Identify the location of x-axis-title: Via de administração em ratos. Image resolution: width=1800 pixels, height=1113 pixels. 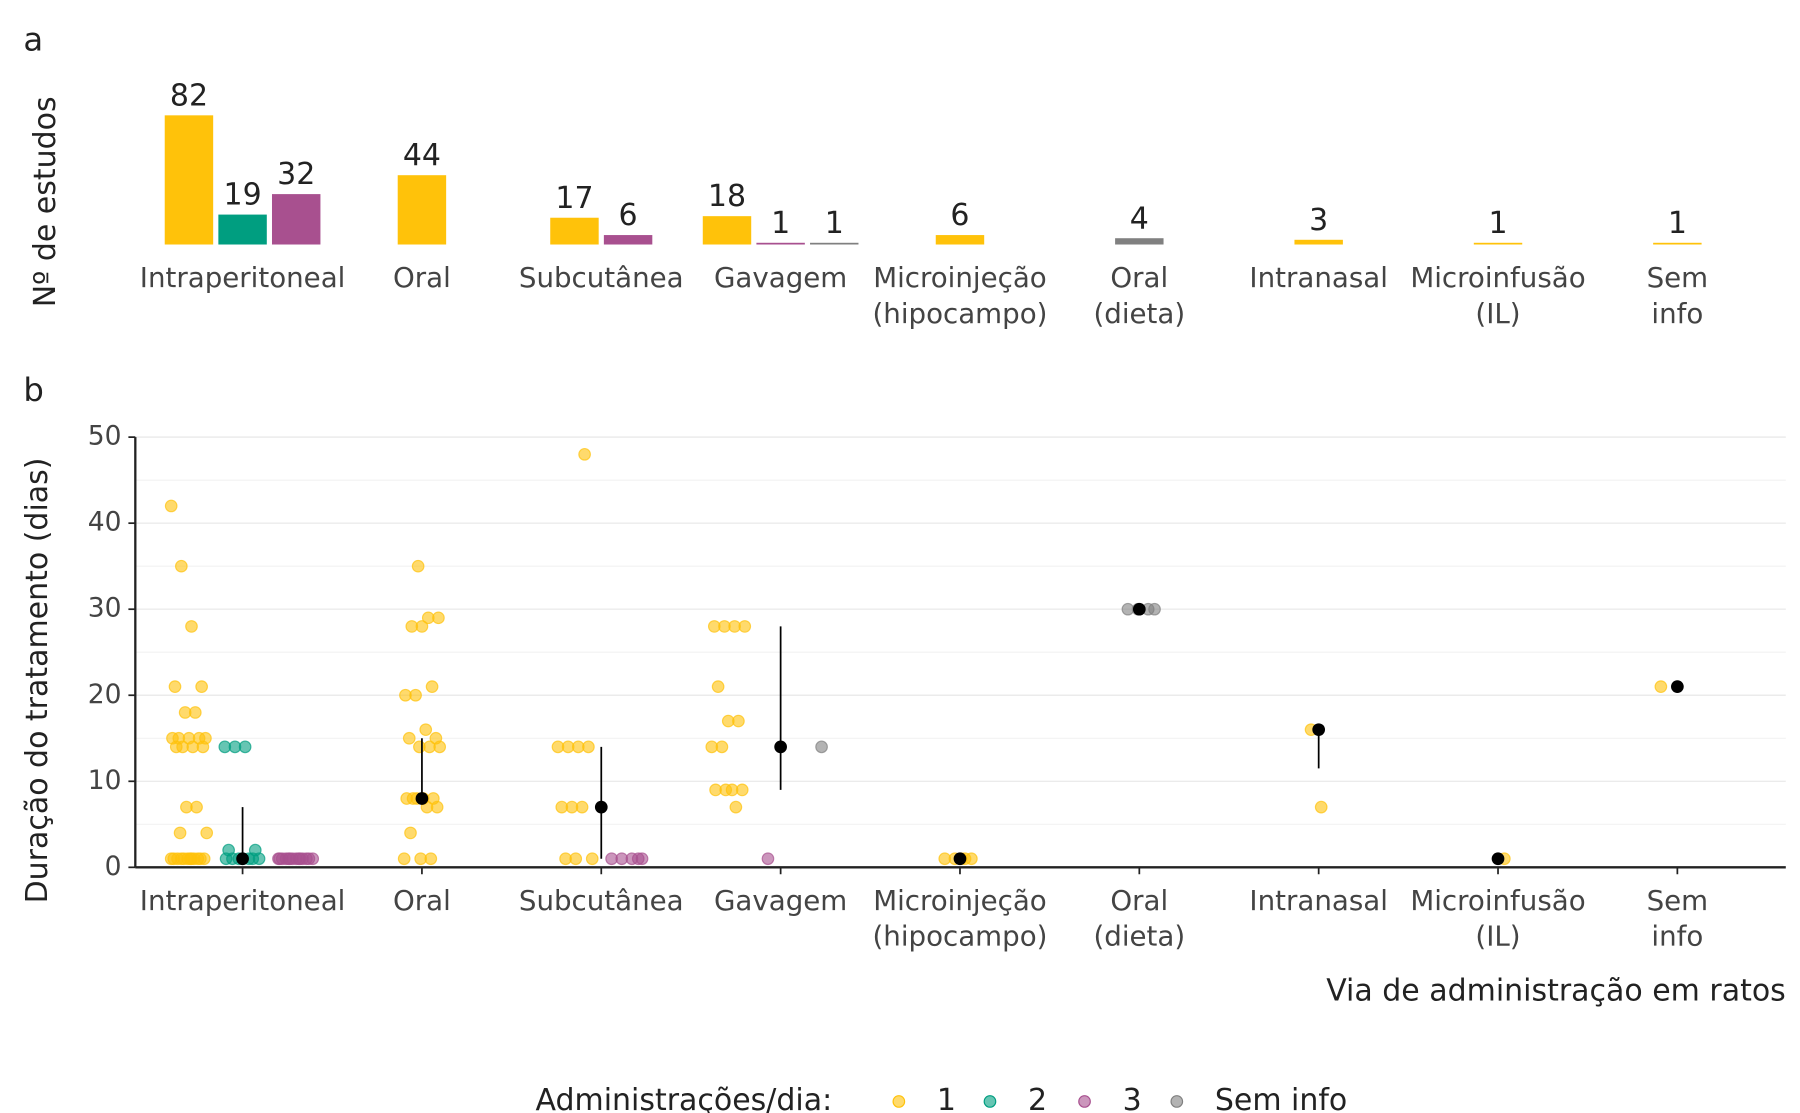
(1556, 990).